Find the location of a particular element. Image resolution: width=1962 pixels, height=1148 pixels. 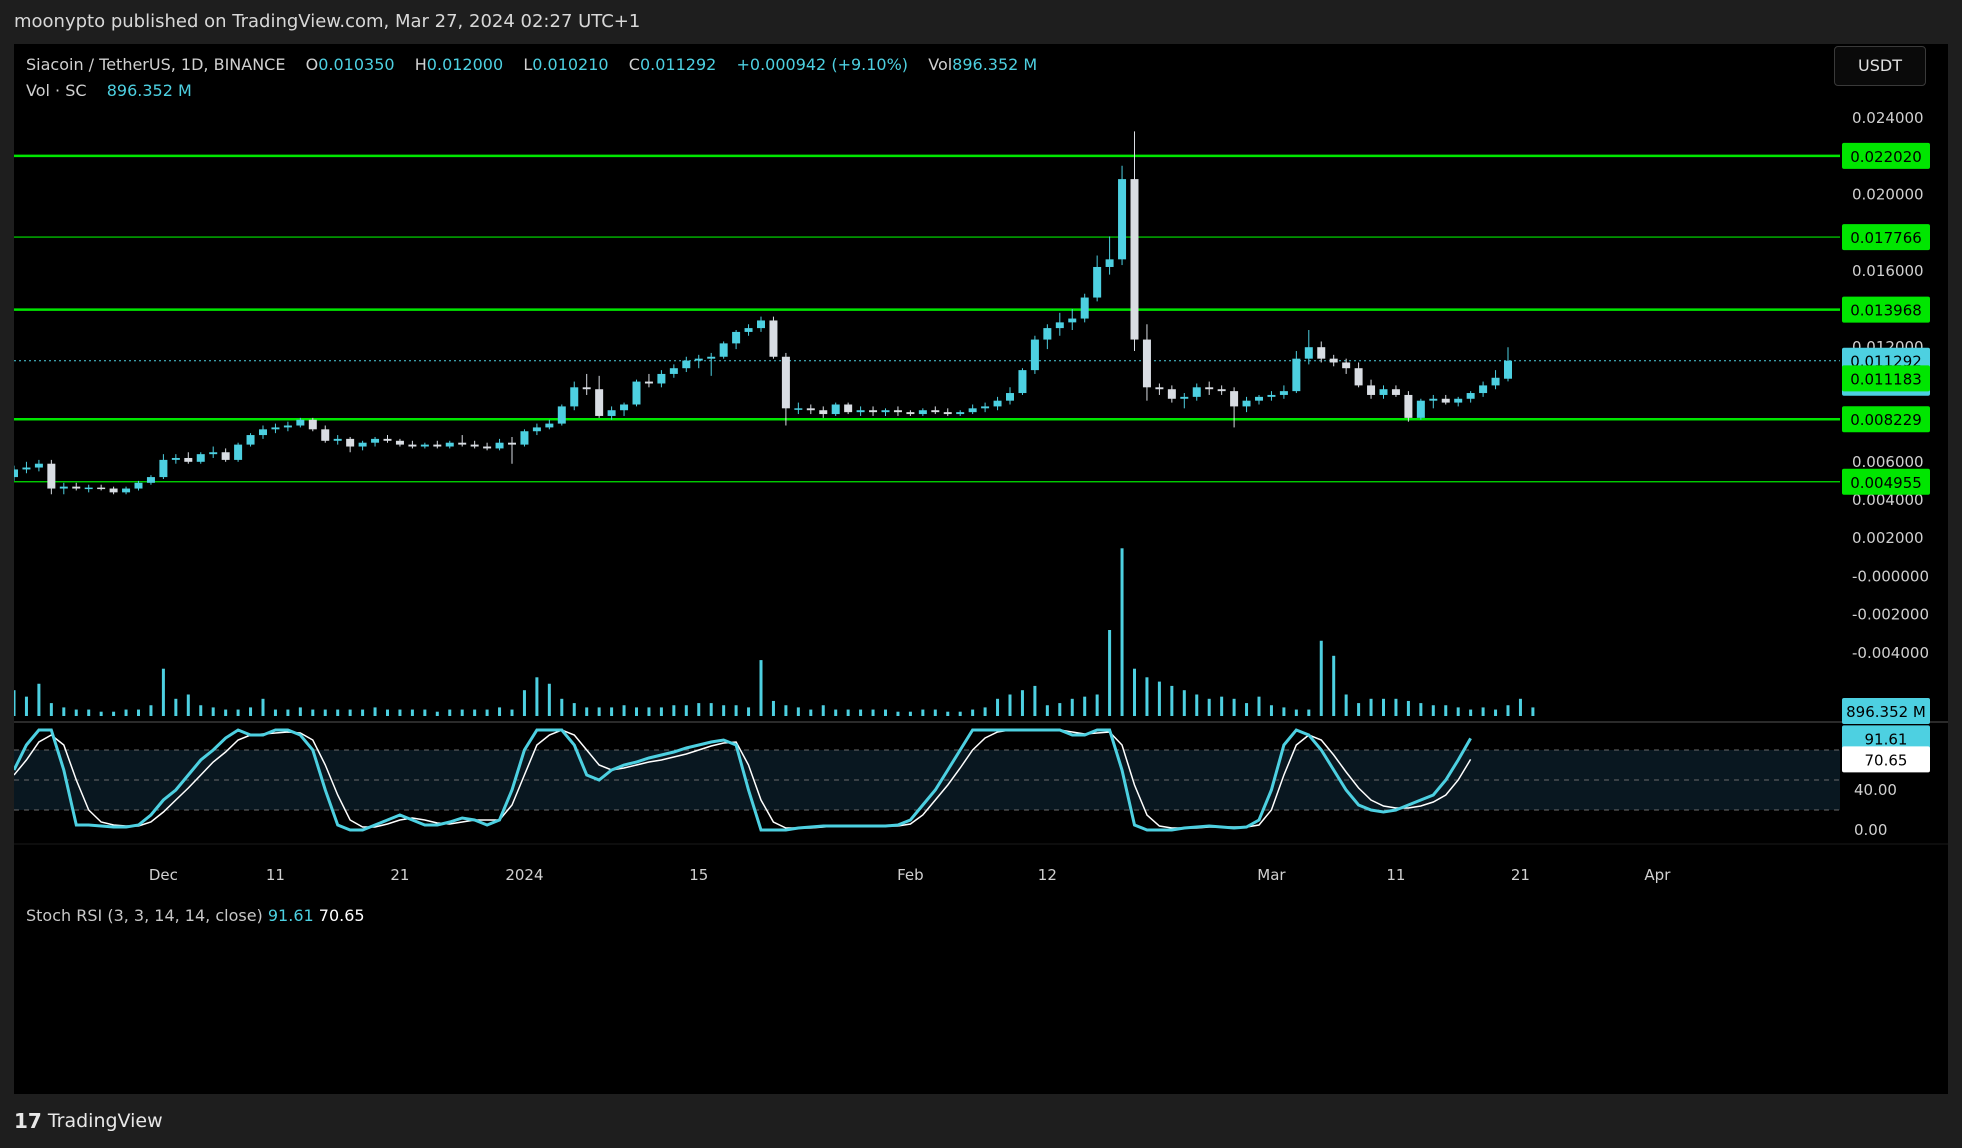

stoch-d-badge is located at coordinates (1886, 759).